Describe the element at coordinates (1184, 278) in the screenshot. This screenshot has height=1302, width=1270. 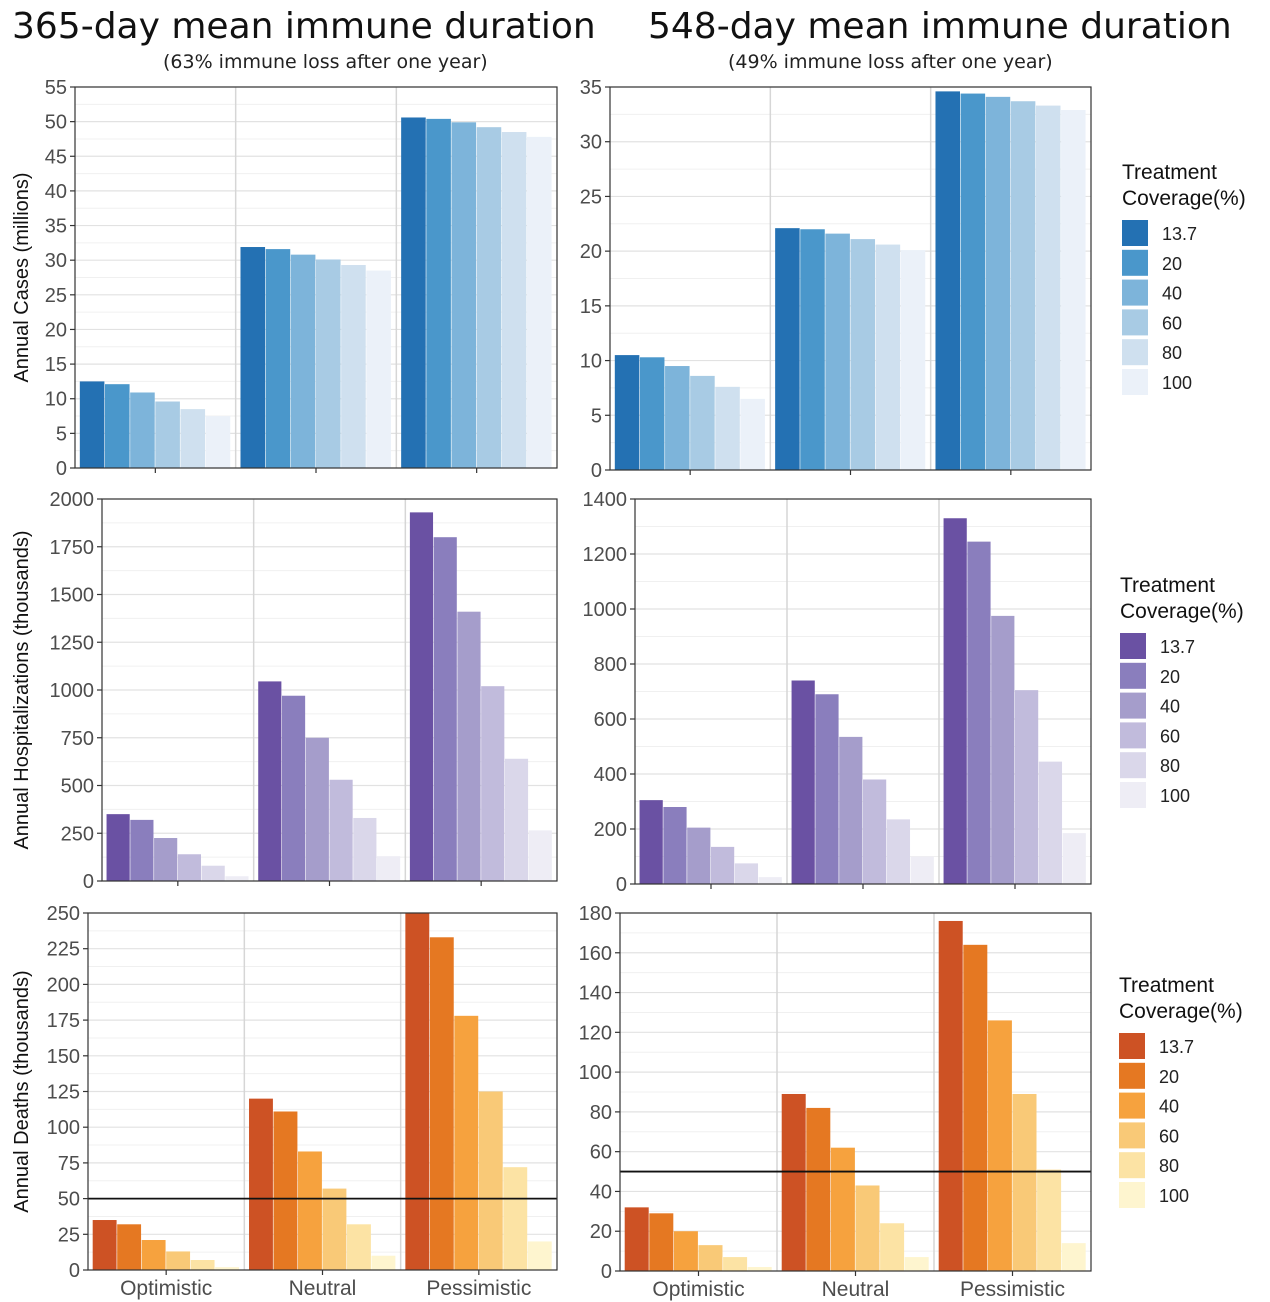
I see `legend-0: Treatment Coverage(%) 13.7 20 40 60 80 100` at that location.